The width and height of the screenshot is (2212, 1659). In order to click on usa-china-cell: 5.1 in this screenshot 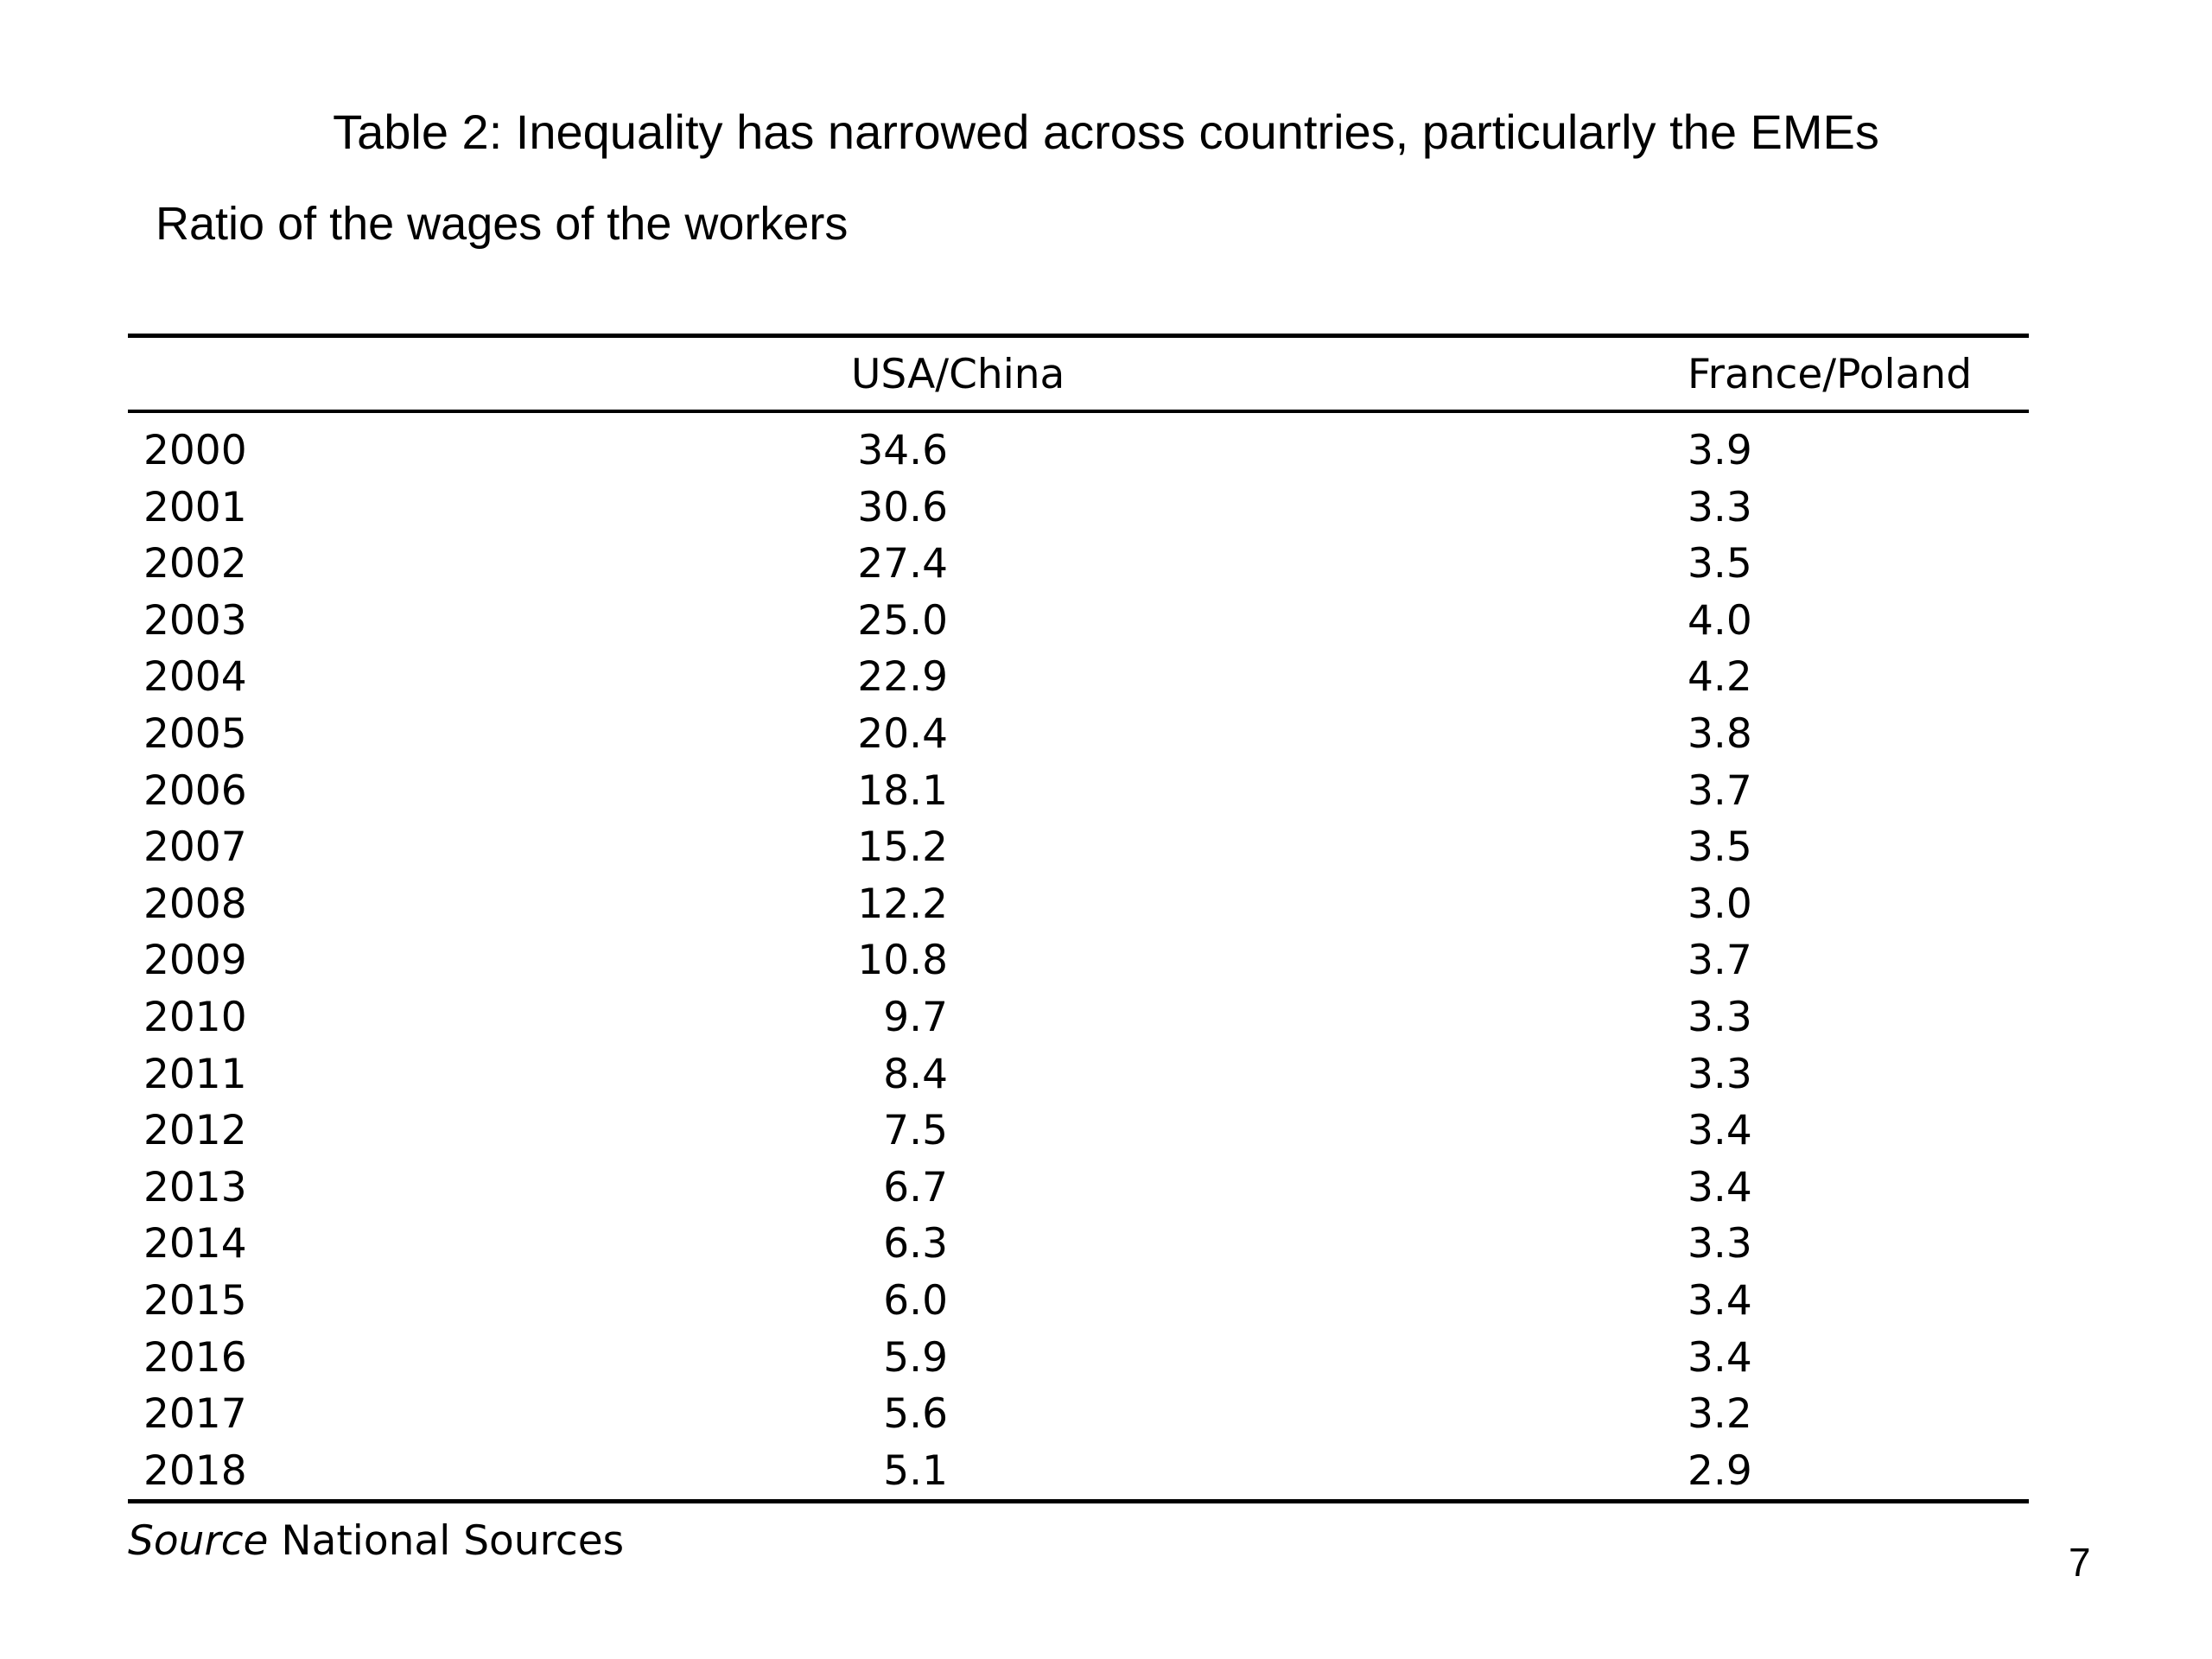, I will do `click(915, 1471)`.